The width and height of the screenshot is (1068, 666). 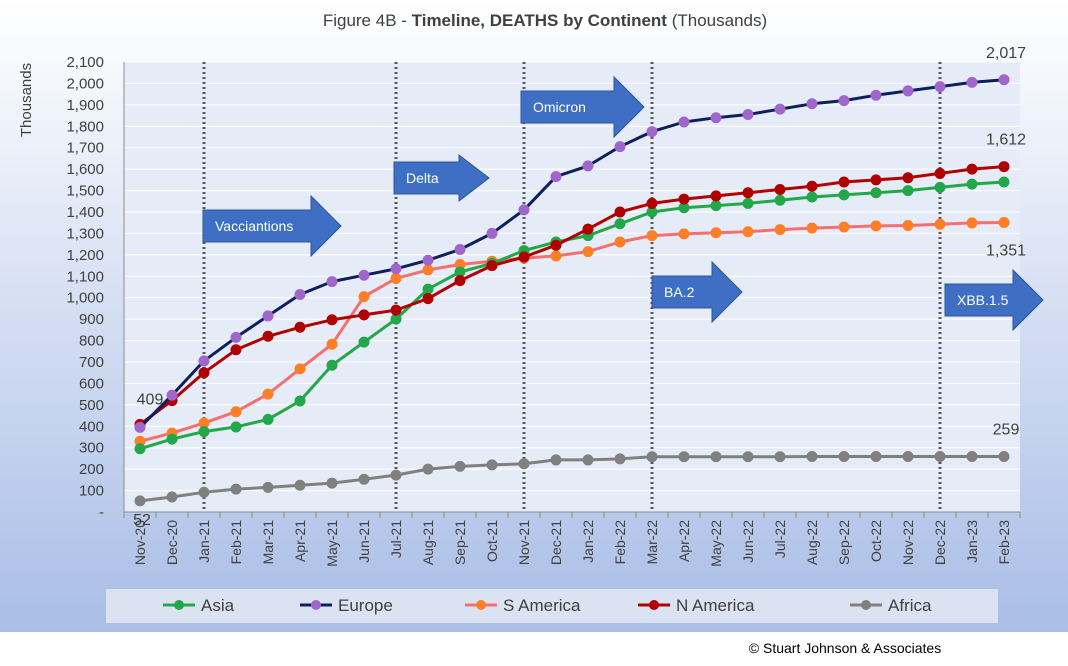 What do you see at coordinates (142, 520) in the screenshot?
I see `data-label: 52` at bounding box center [142, 520].